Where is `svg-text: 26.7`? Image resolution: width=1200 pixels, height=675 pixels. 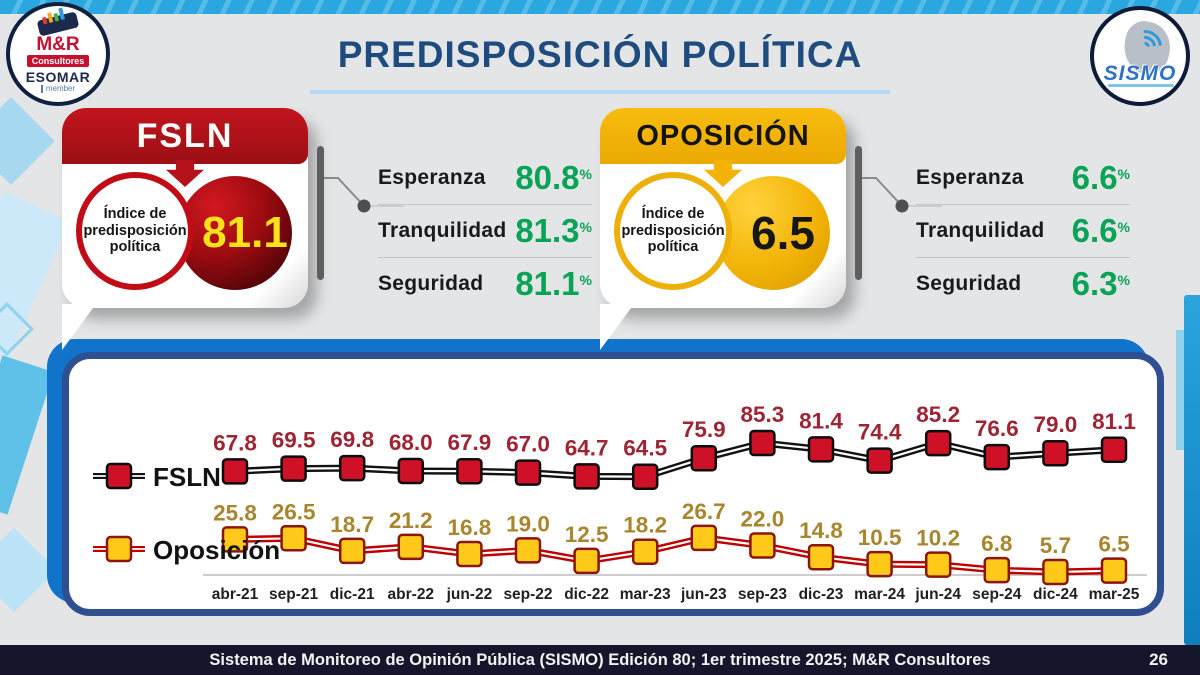 svg-text: 26.7 is located at coordinates (704, 511).